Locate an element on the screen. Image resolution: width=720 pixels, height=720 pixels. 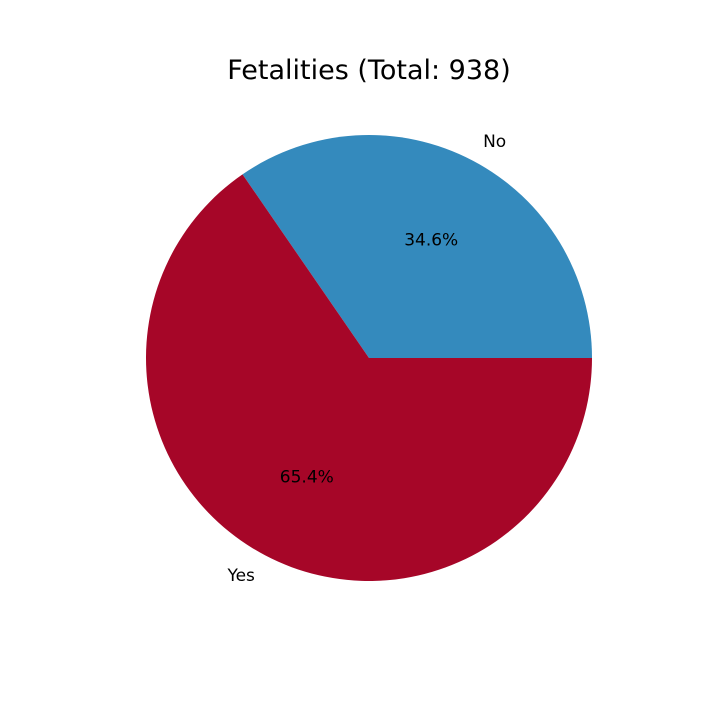
pct-label-no: 34.6% is located at coordinates (431, 241).